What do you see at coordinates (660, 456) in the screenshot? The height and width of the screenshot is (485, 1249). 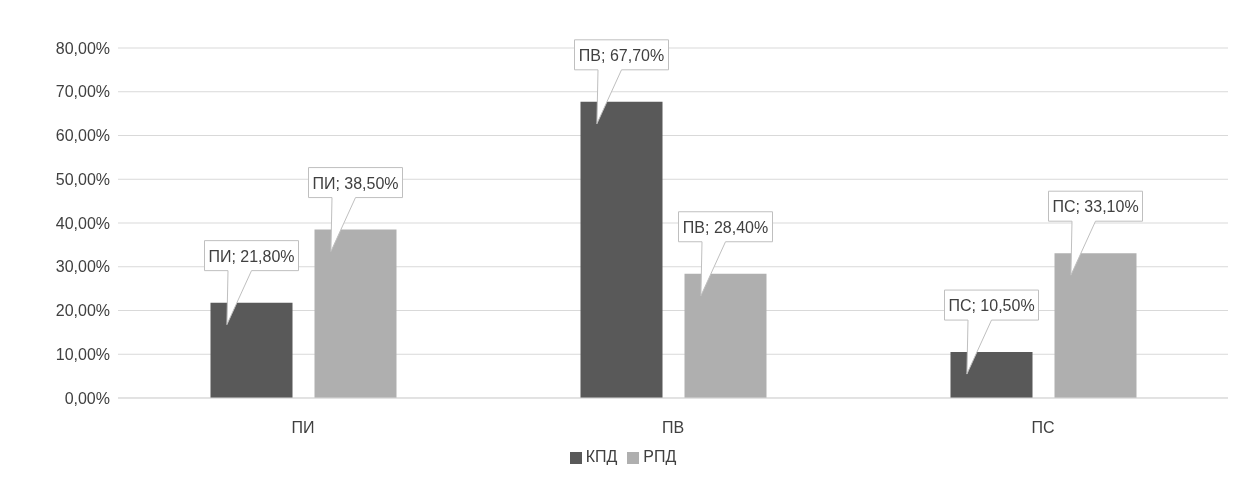 I see `legend-label: РПД` at bounding box center [660, 456].